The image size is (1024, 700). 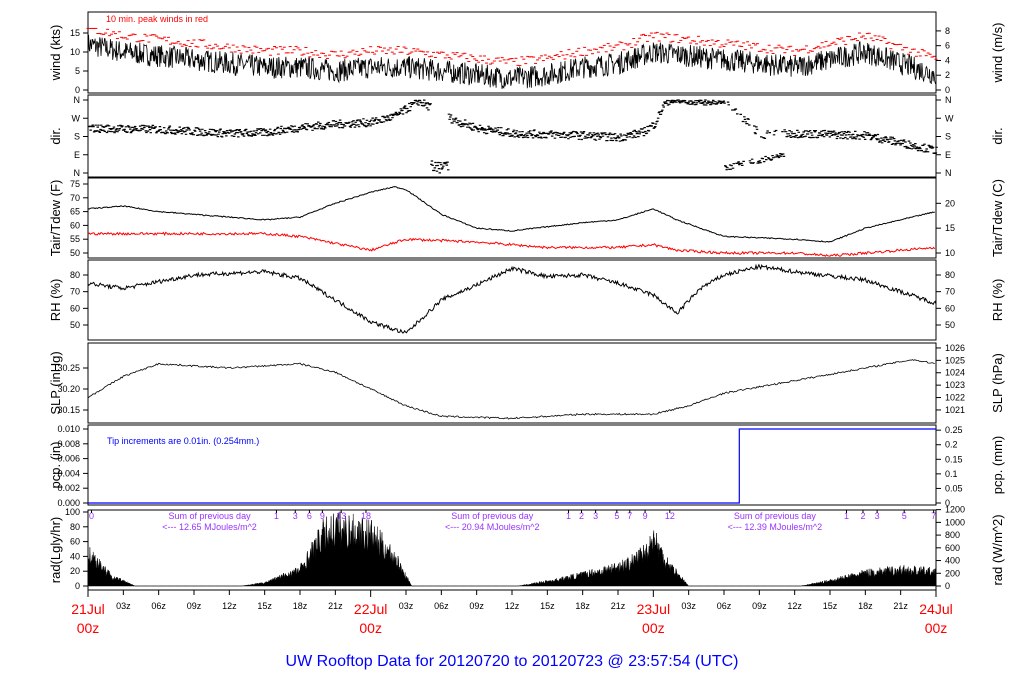 I want to click on pcp-right-tick-label: 0.25, so click(x=954, y=430).